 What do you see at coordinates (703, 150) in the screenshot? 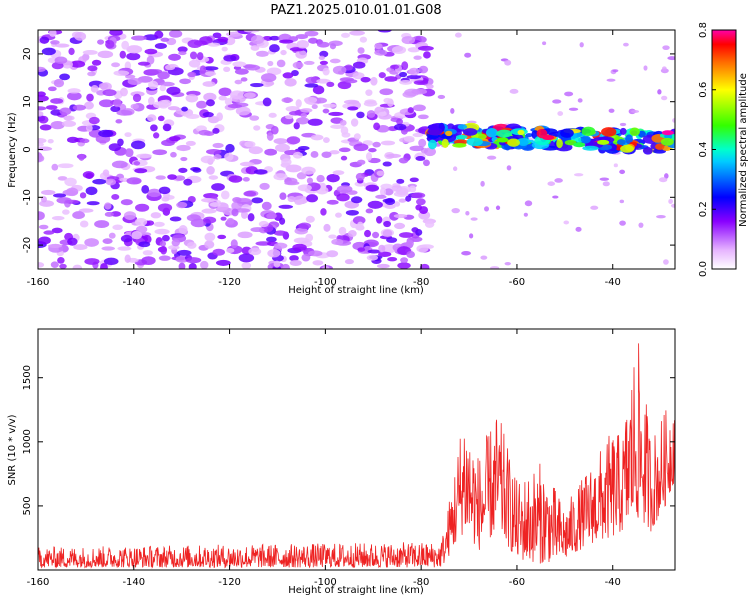
I see `colorbar-tick-label: 0.4` at bounding box center [703, 150].